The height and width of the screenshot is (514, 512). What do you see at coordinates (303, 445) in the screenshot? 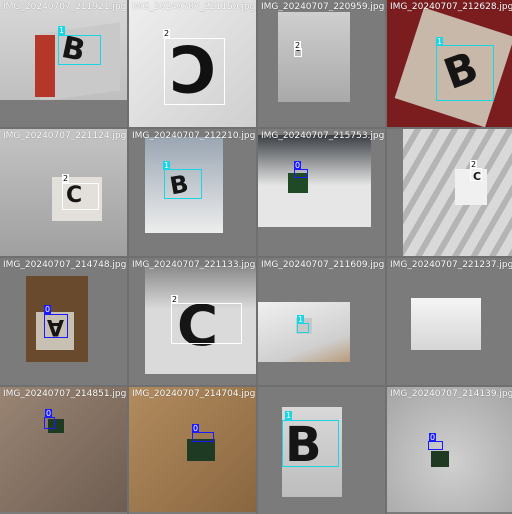
I see `block-letter: B` at bounding box center [303, 445].